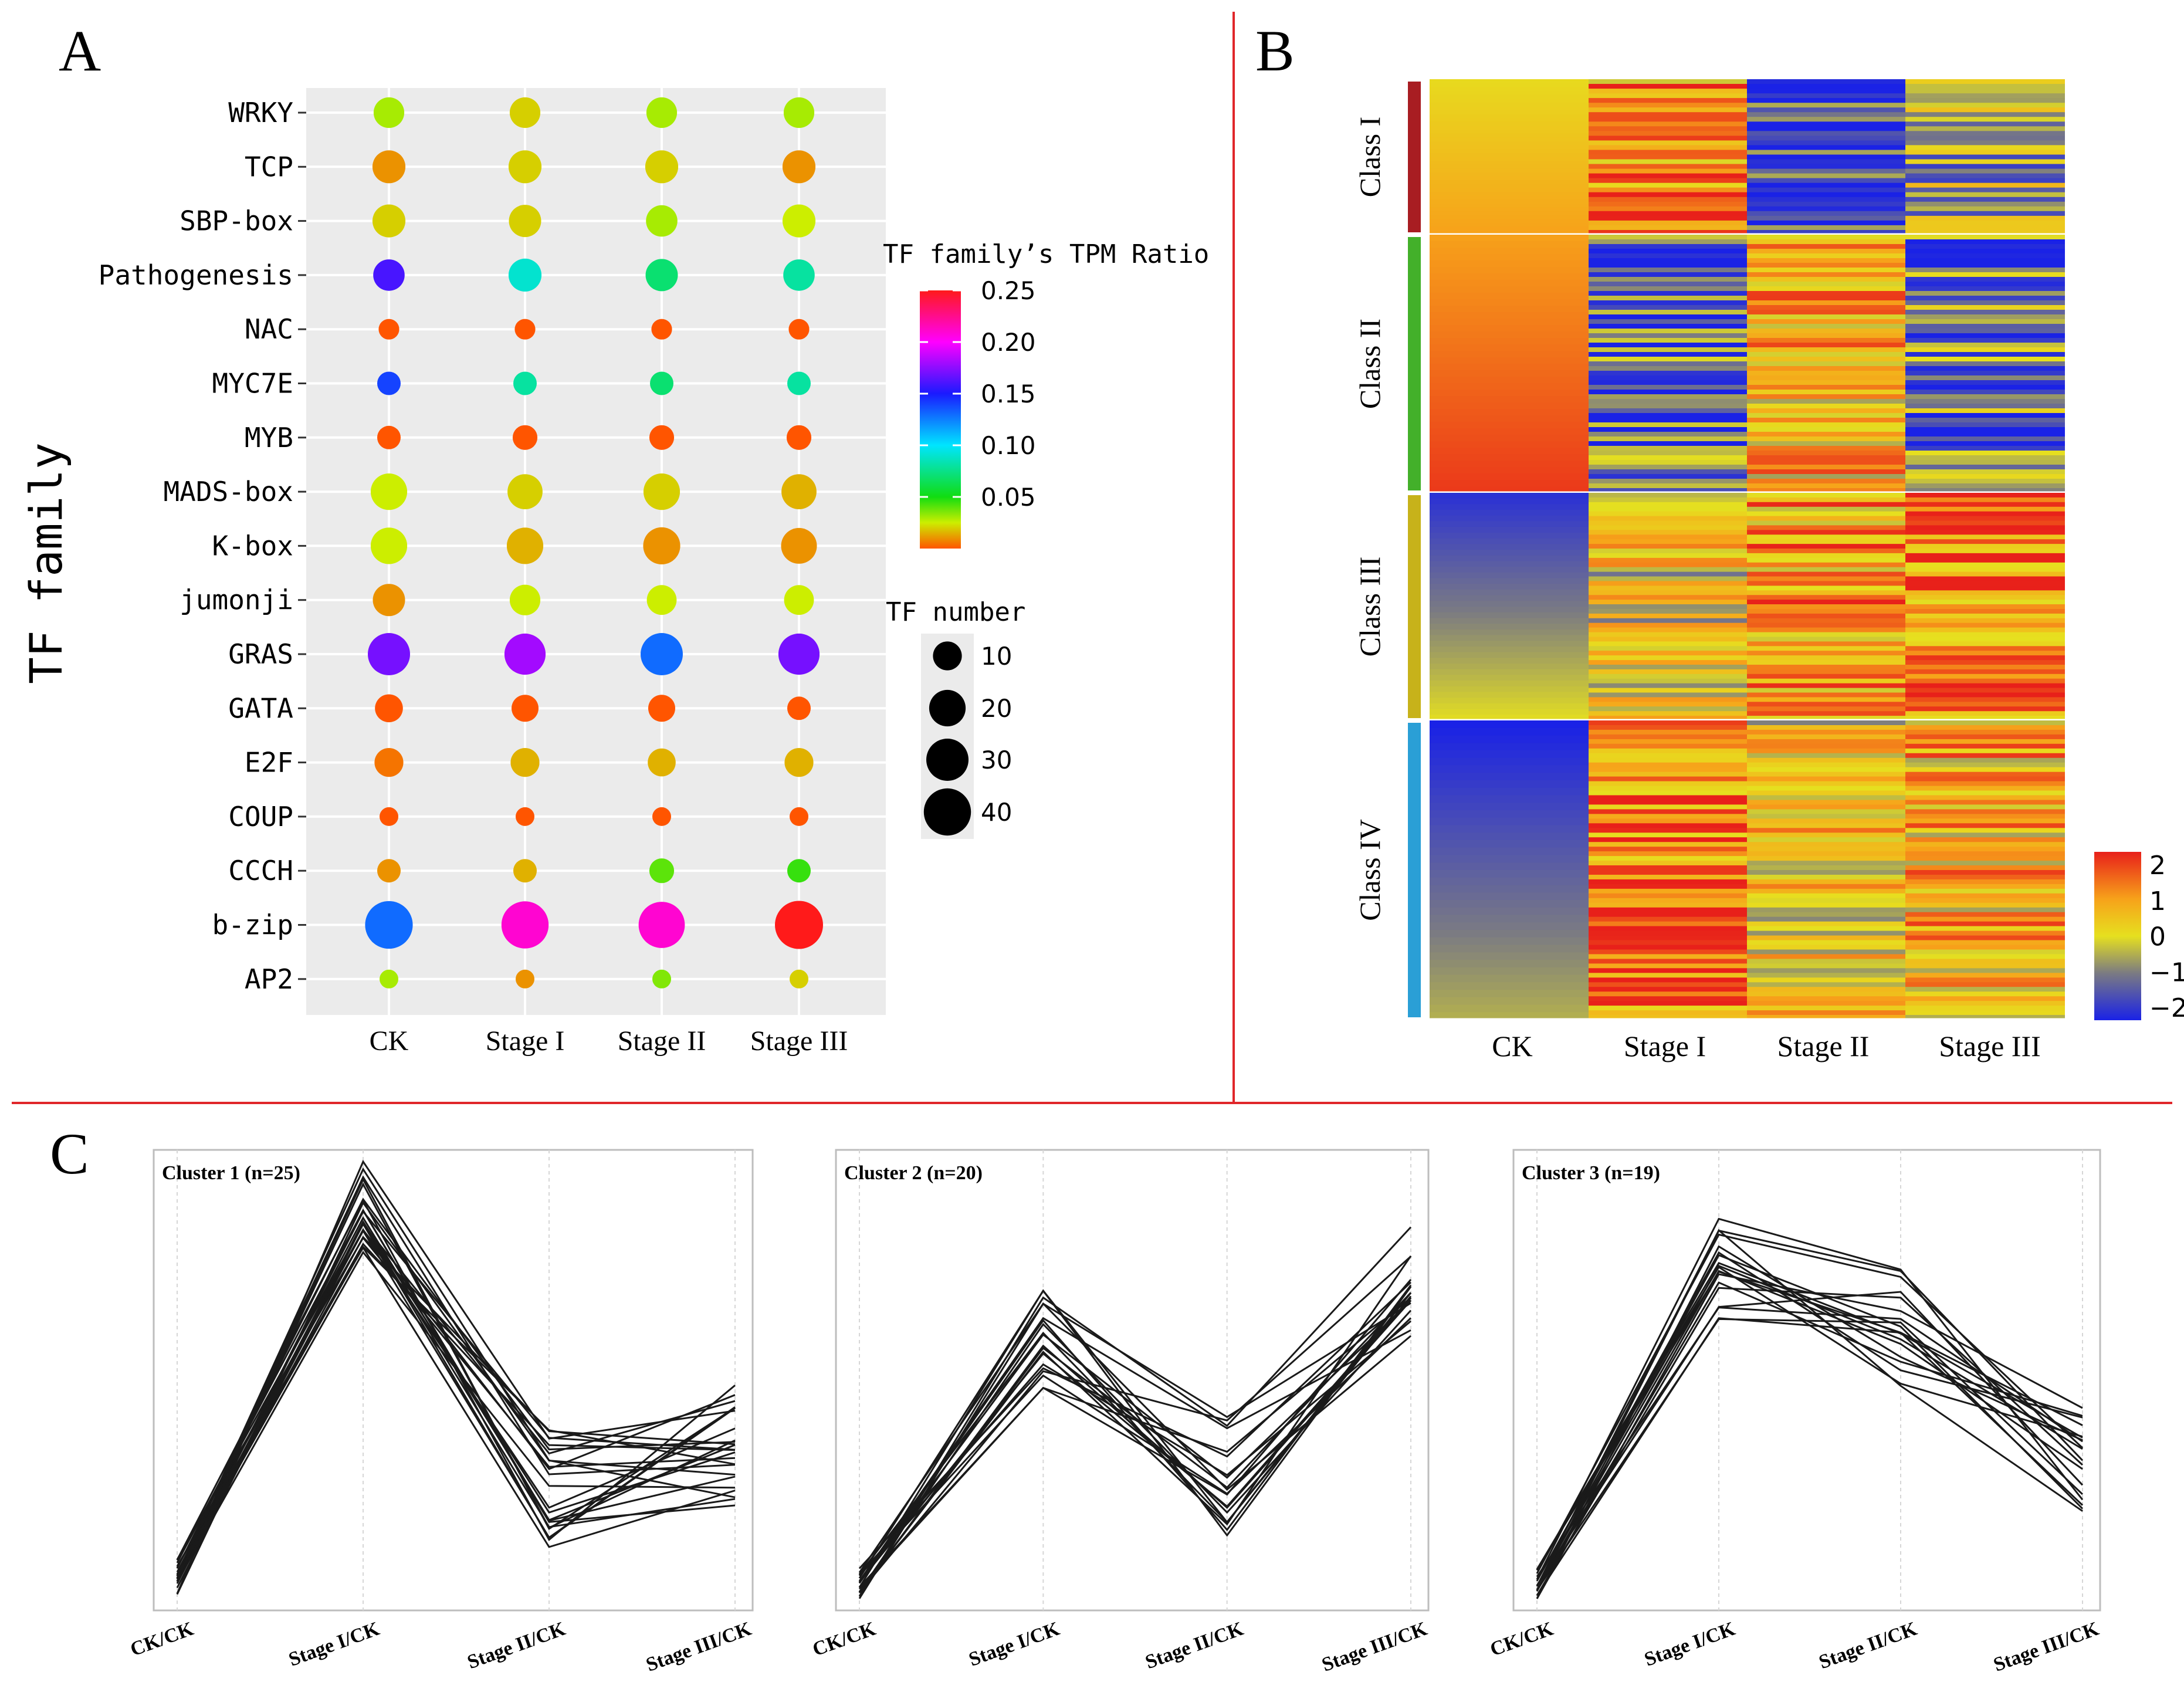 The width and height of the screenshot is (2184, 1682). I want to click on cluster-x-tick-label: Stage I/CK, so click(1689, 1645).